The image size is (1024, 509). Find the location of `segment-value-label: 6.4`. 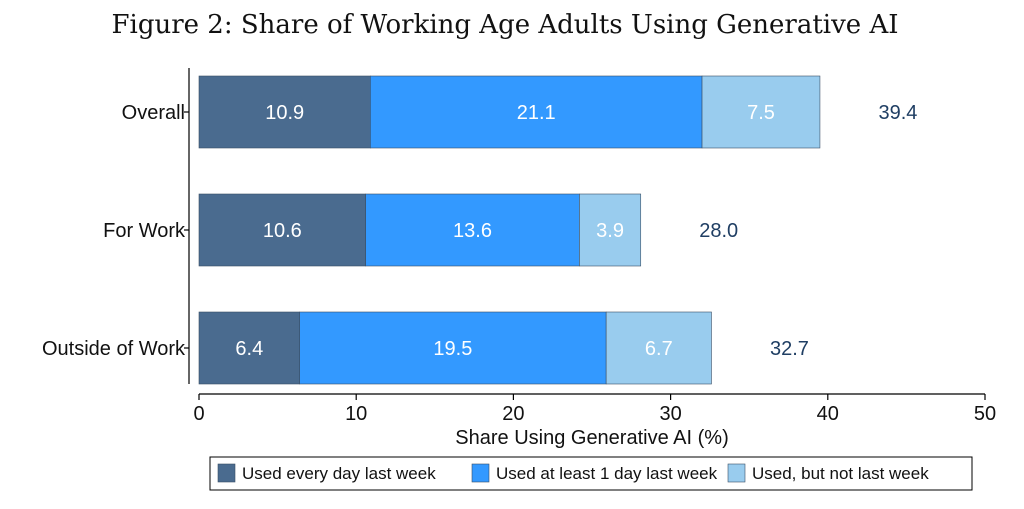

segment-value-label: 6.4 is located at coordinates (249, 349).